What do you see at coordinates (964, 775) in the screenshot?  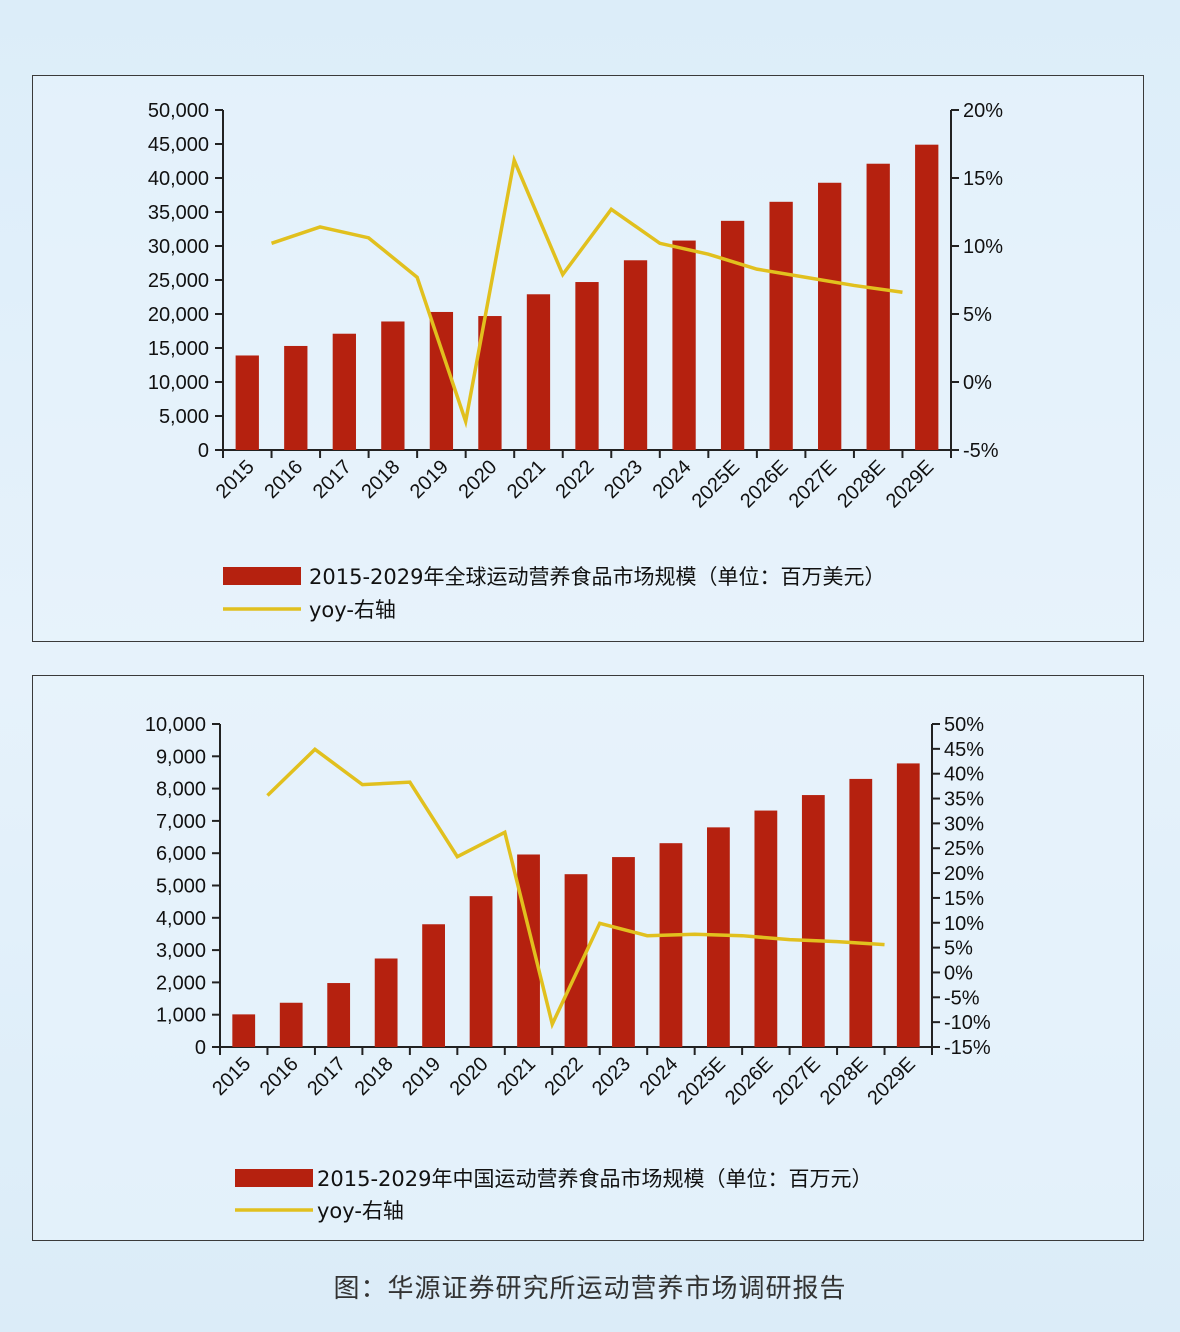 I see `right-axis-tick-label: 40%` at bounding box center [964, 775].